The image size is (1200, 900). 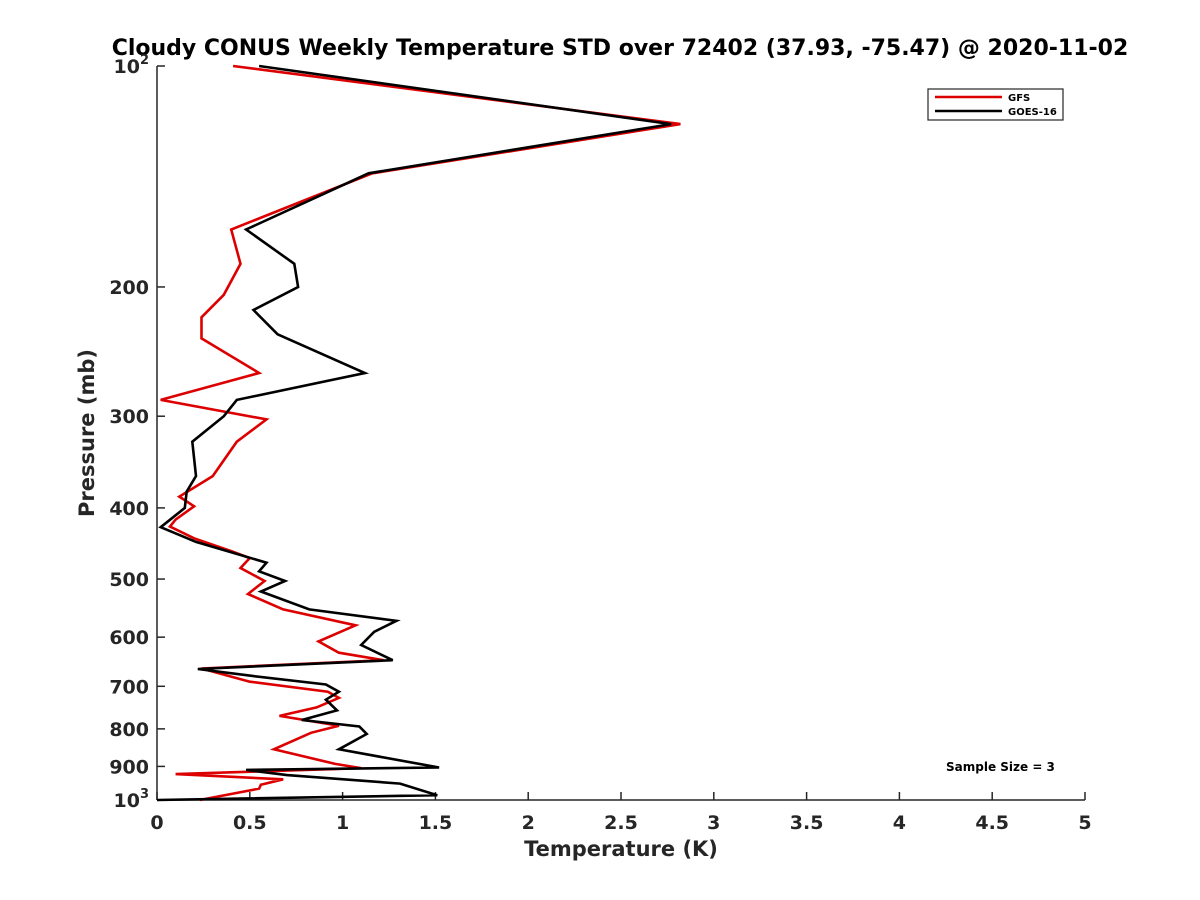 What do you see at coordinates (132, 65) in the screenshot?
I see `y-tick-label: 10²` at bounding box center [132, 65].